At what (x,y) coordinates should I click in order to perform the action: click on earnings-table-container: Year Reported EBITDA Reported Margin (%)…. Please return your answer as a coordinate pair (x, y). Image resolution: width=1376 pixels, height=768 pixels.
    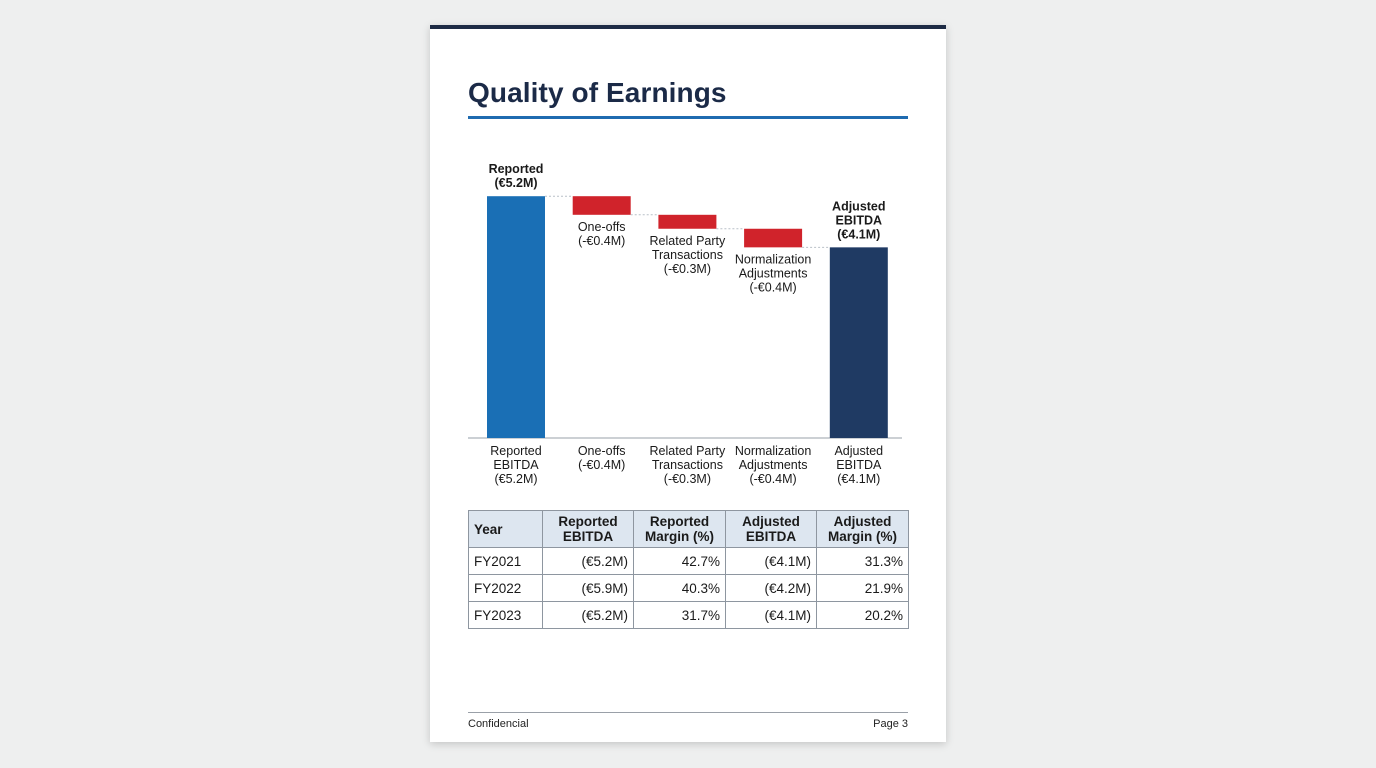
    Looking at the image, I should click on (688, 569).